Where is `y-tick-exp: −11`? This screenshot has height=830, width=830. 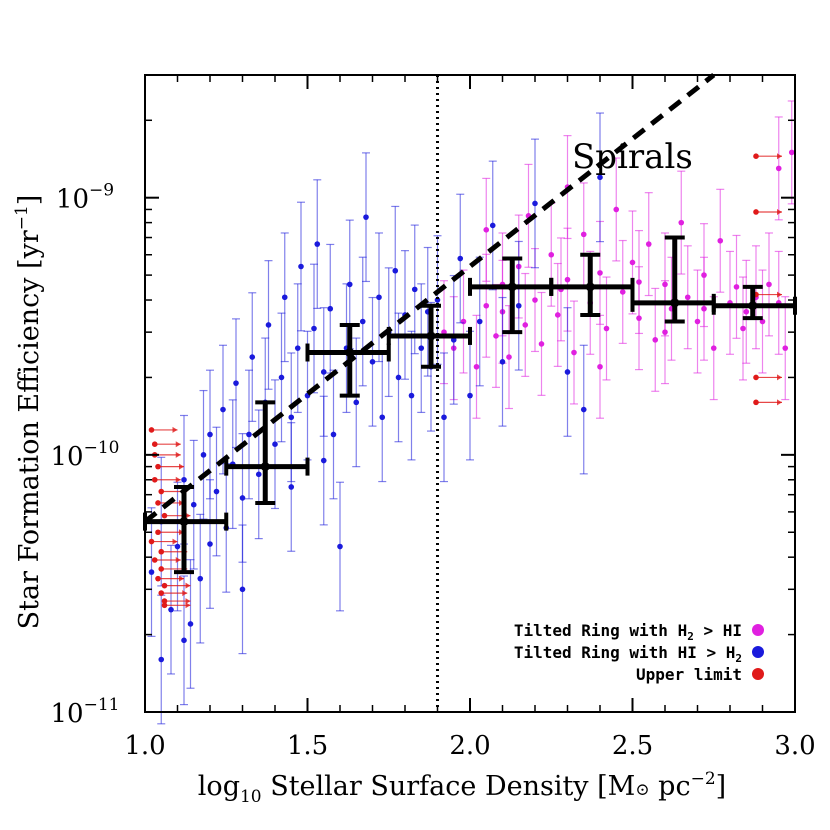
y-tick-exp: −11 is located at coordinates (102, 705).